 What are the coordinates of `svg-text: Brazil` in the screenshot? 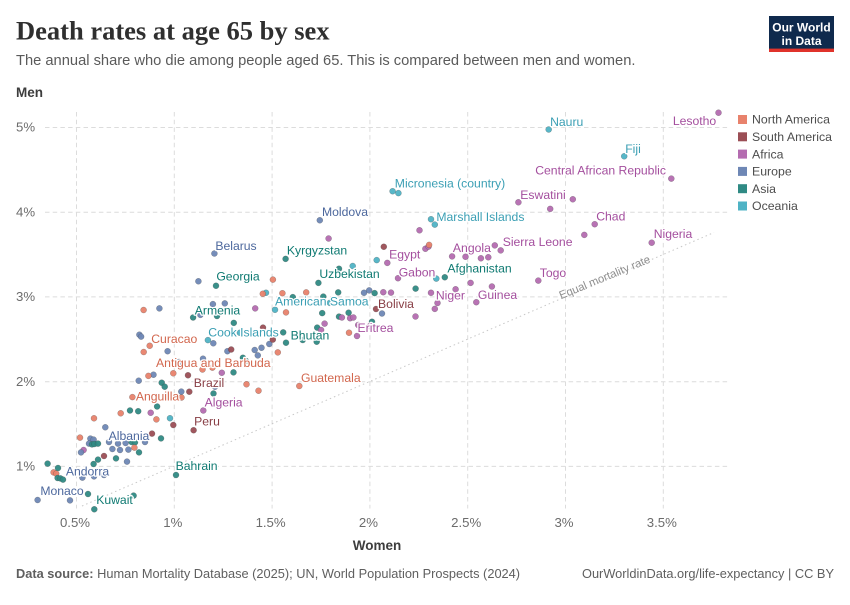 It's located at (209, 383).